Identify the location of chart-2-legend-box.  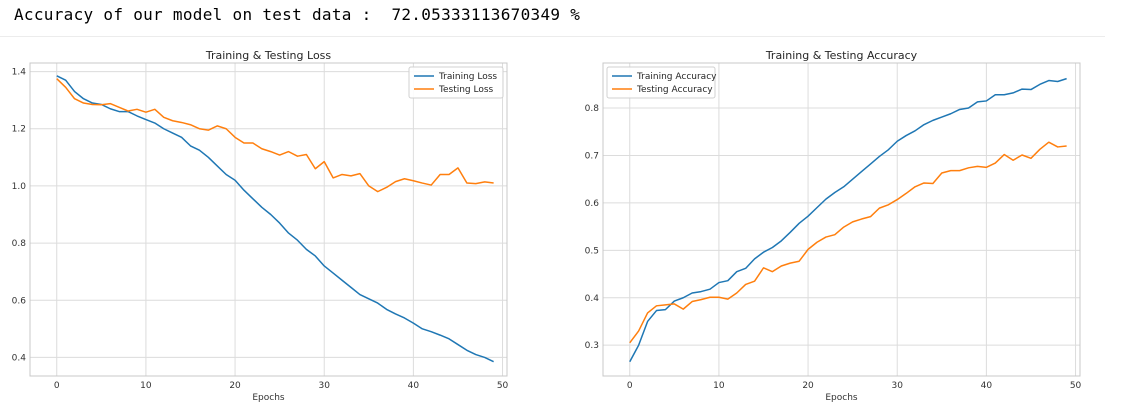
(661, 82).